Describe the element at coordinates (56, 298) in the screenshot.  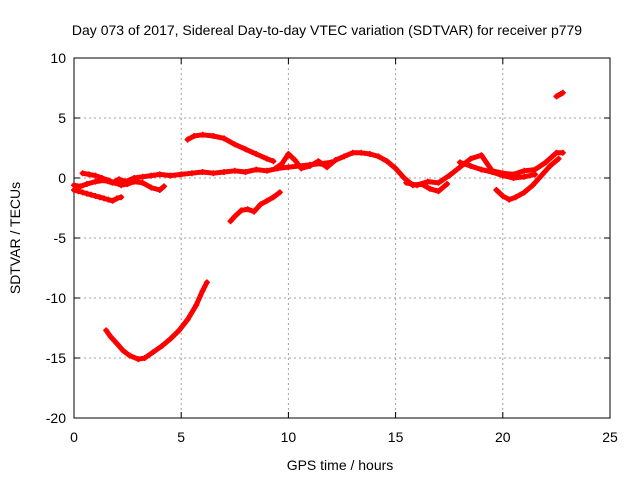
I see `y-tick-label: -10` at that location.